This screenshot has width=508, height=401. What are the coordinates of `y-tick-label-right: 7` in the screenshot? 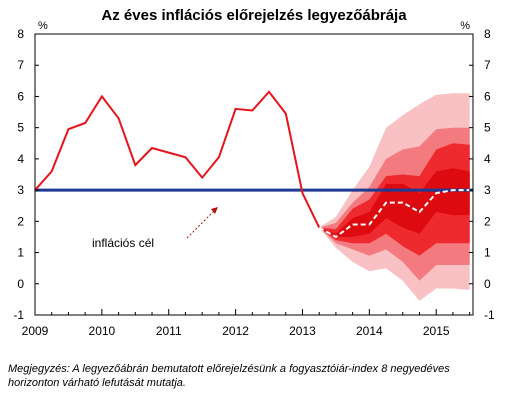 It's located at (487, 65).